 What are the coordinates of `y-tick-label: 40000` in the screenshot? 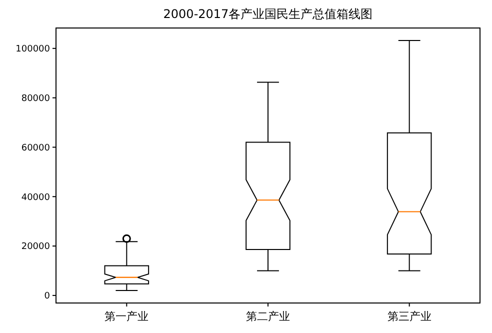 It's located at (35, 197).